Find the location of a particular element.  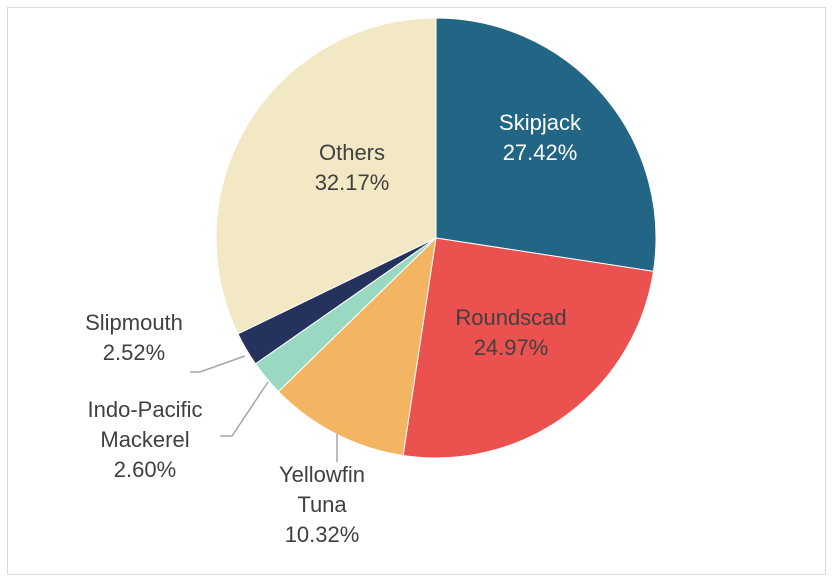

data-label-roundscad: Roundscad 24.97% is located at coordinates (510, 332).